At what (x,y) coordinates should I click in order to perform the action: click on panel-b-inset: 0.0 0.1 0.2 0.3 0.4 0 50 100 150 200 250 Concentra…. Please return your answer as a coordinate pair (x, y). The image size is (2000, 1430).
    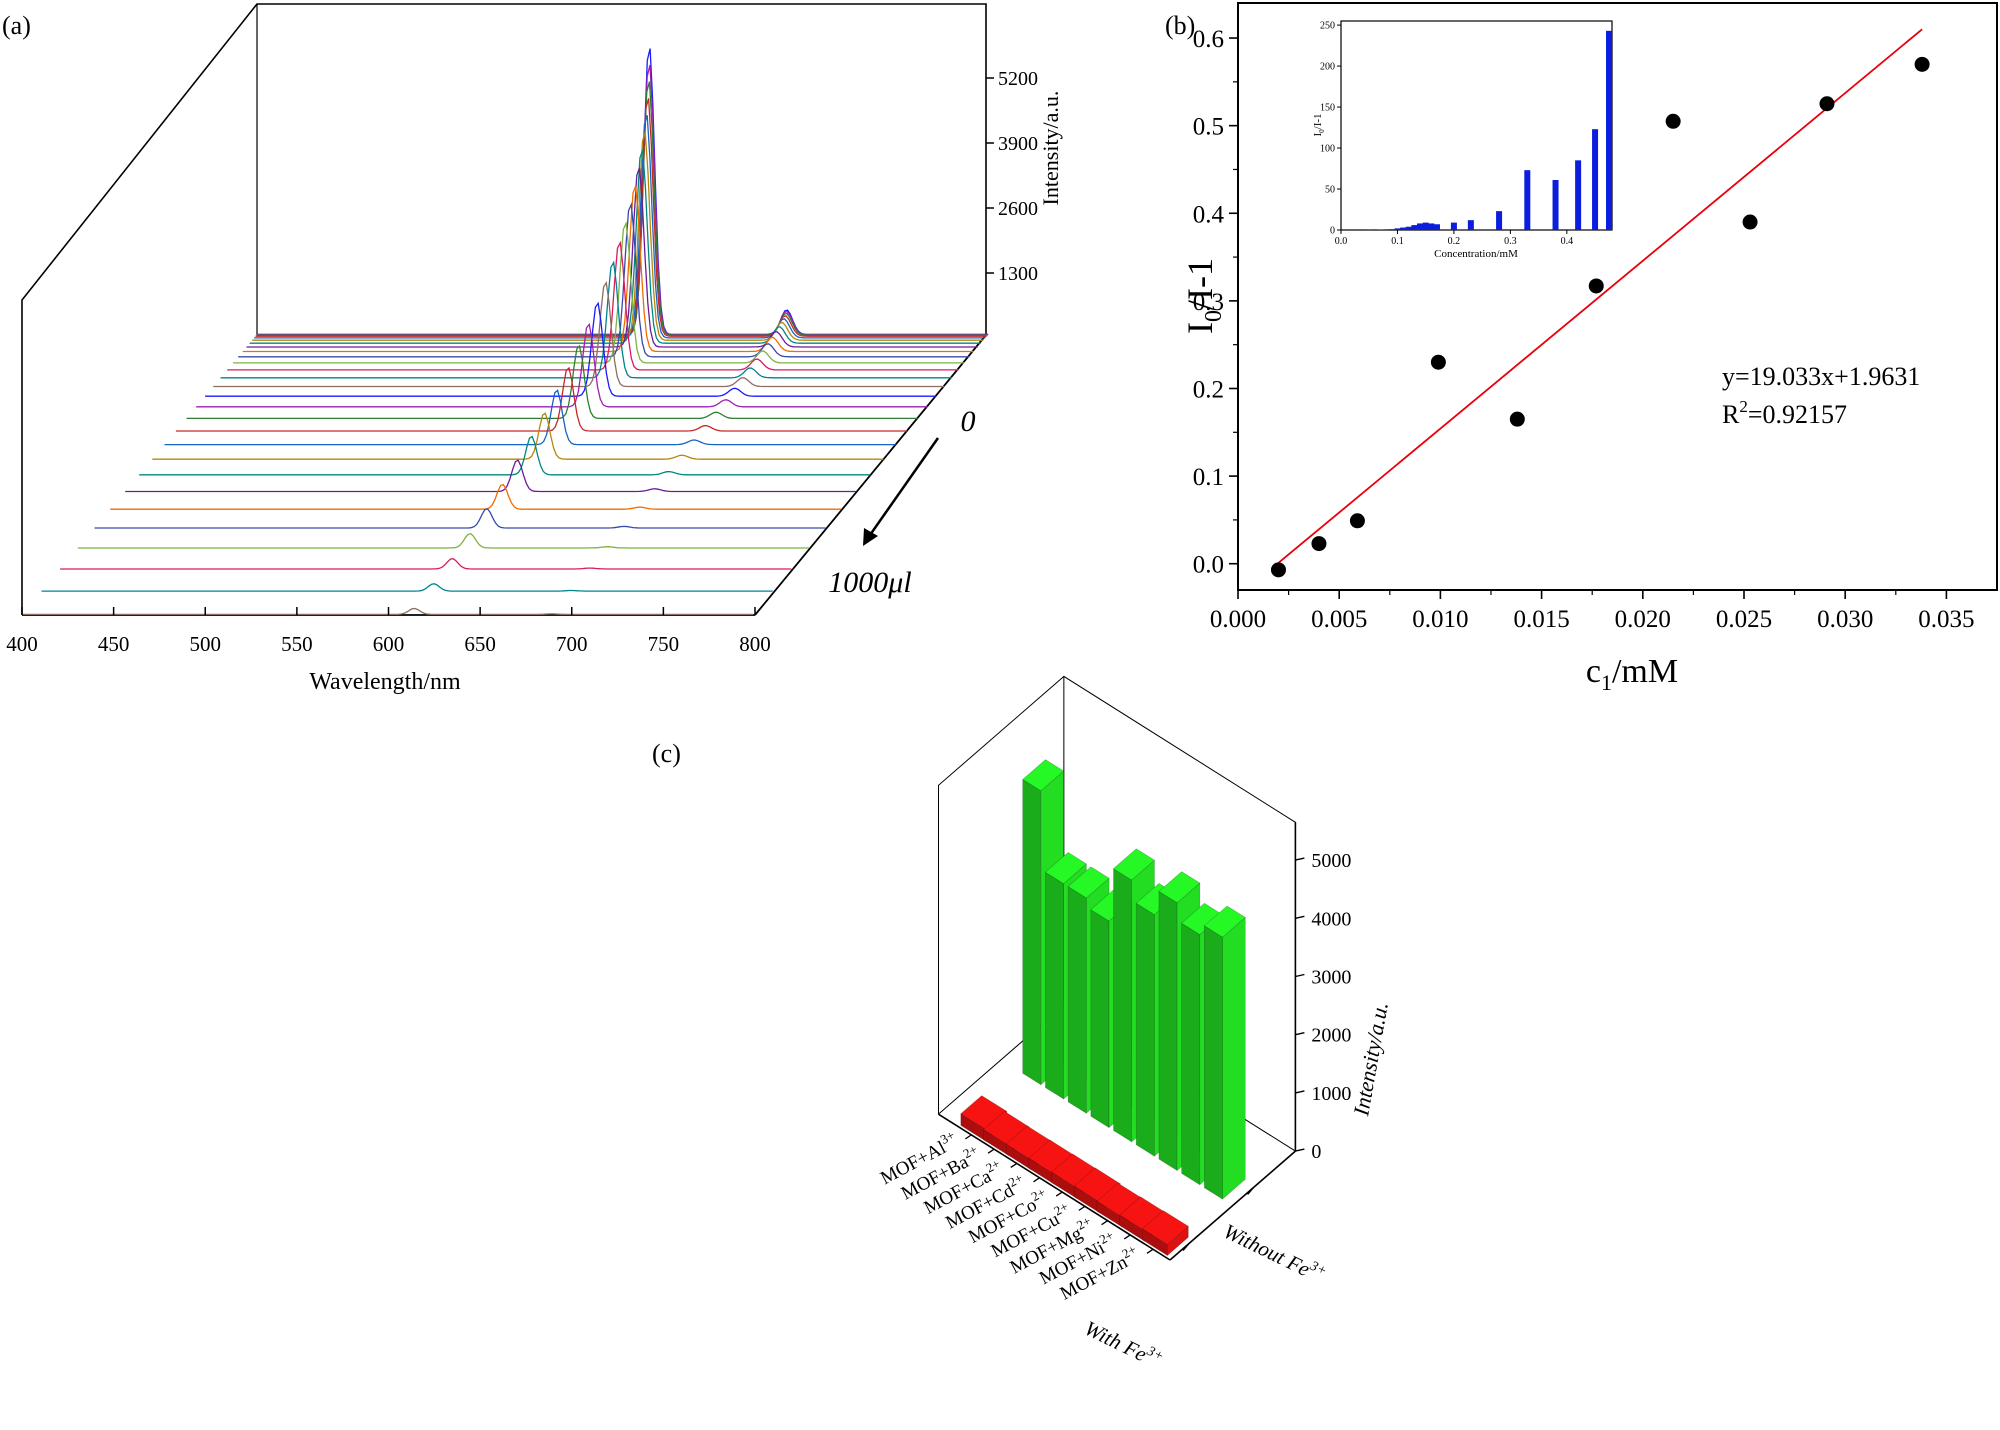
    Looking at the image, I should click on (1462, 140).